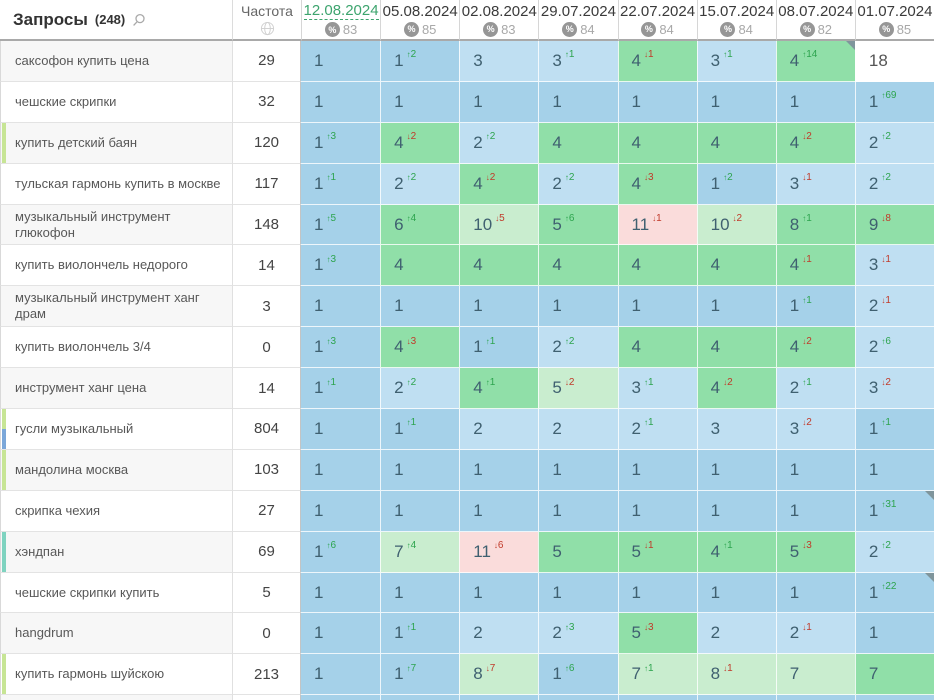  I want to click on keyword-cell: чешские скрипки, so click(116, 102).